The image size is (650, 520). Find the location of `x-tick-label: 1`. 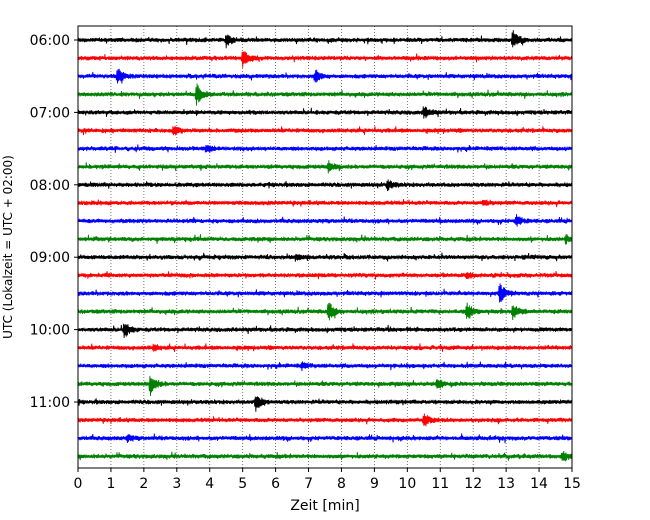

x-tick-label: 1 is located at coordinates (110, 484).